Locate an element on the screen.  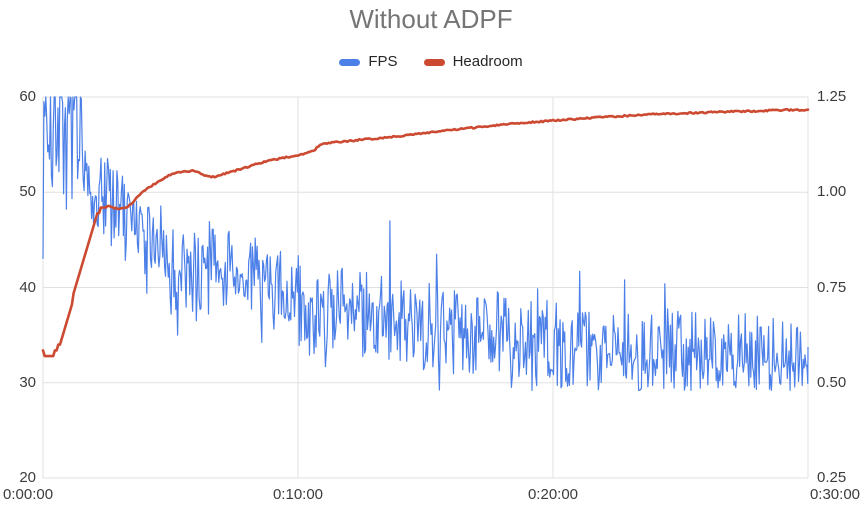
y-right-tick: 0.25 is located at coordinates (832, 477).